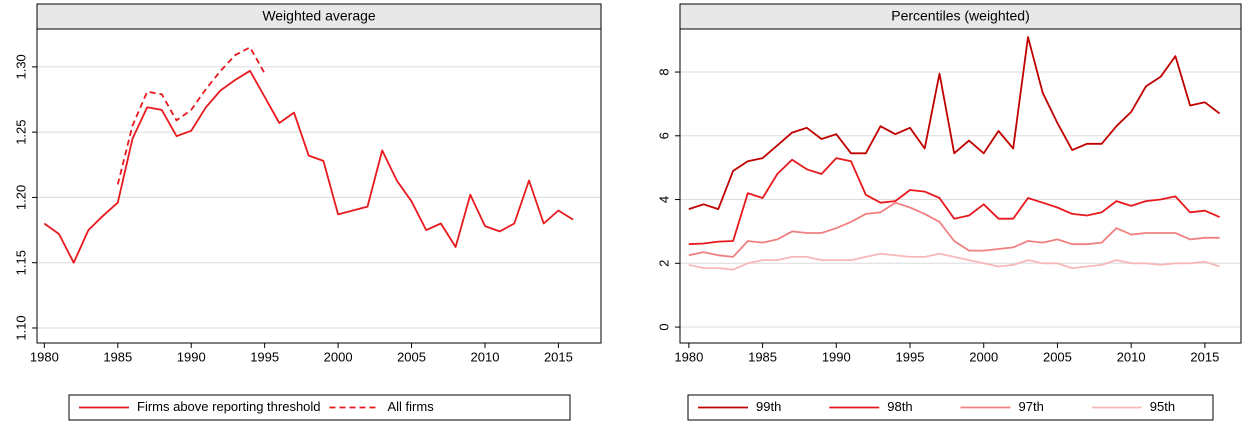 The height and width of the screenshot is (426, 1249). What do you see at coordinates (899, 406) in the screenshot?
I see `legend-label: 98th` at bounding box center [899, 406].